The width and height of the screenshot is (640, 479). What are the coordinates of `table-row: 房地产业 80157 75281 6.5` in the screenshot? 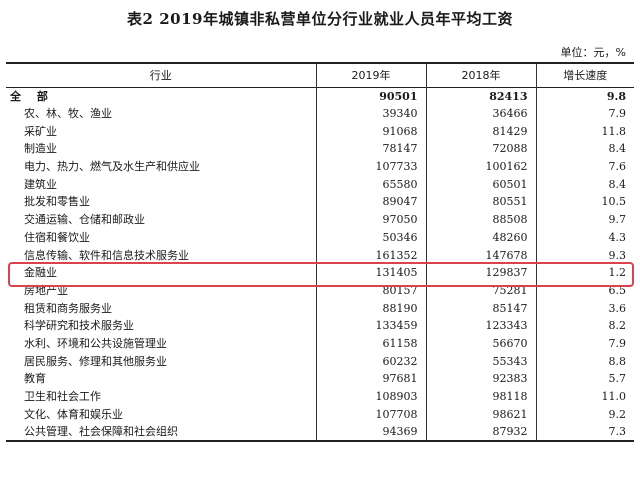 It's located at (320, 290).